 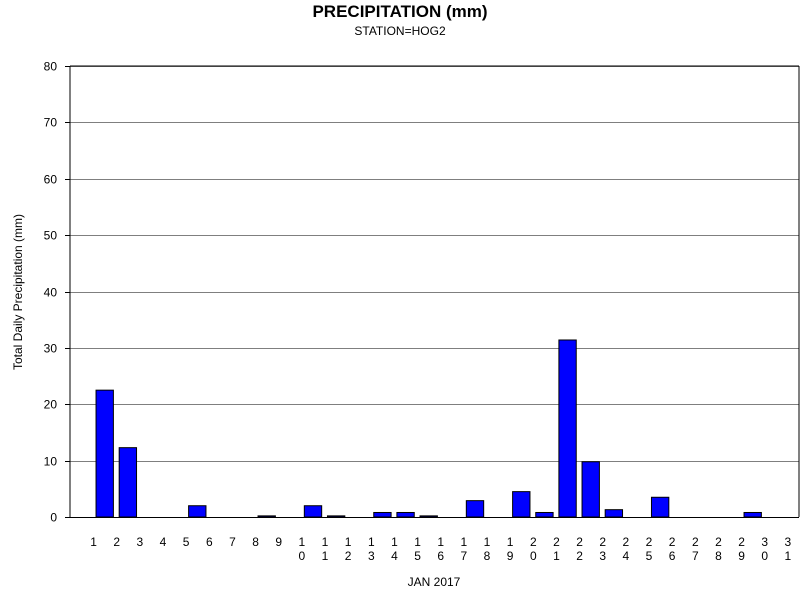 I want to click on y-tick-label: 60, so click(x=51, y=180).